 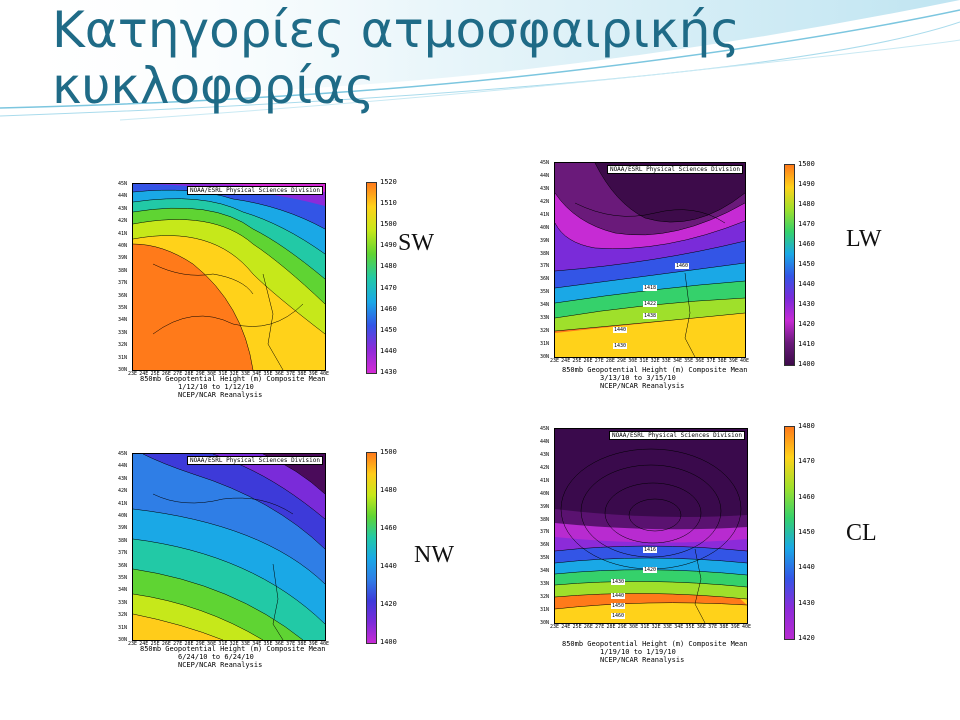 What do you see at coordinates (123, 208) in the screenshot?
I see `lat-label-sw: 43N` at bounding box center [123, 208].